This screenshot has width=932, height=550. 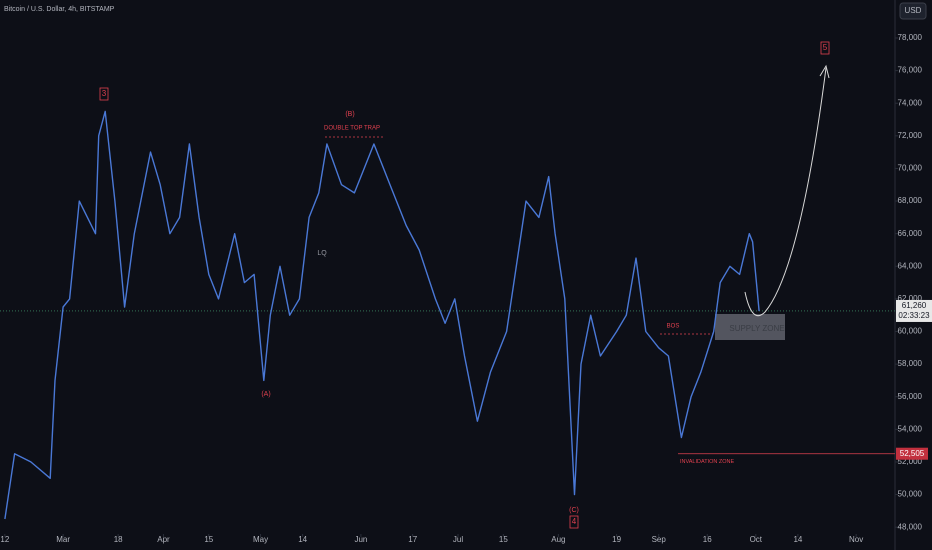 I want to click on y-tick-label: 72,000, so click(x=910, y=135).